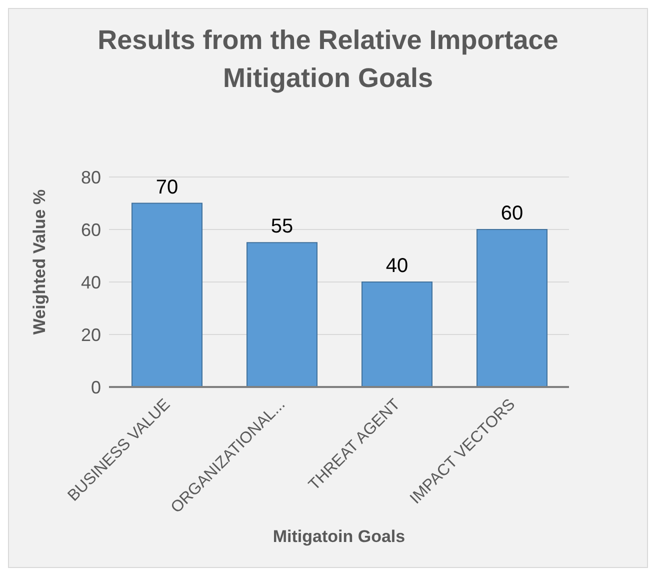 Image resolution: width=658 pixels, height=577 pixels. What do you see at coordinates (397, 266) in the screenshot?
I see `data-label: 40` at bounding box center [397, 266].